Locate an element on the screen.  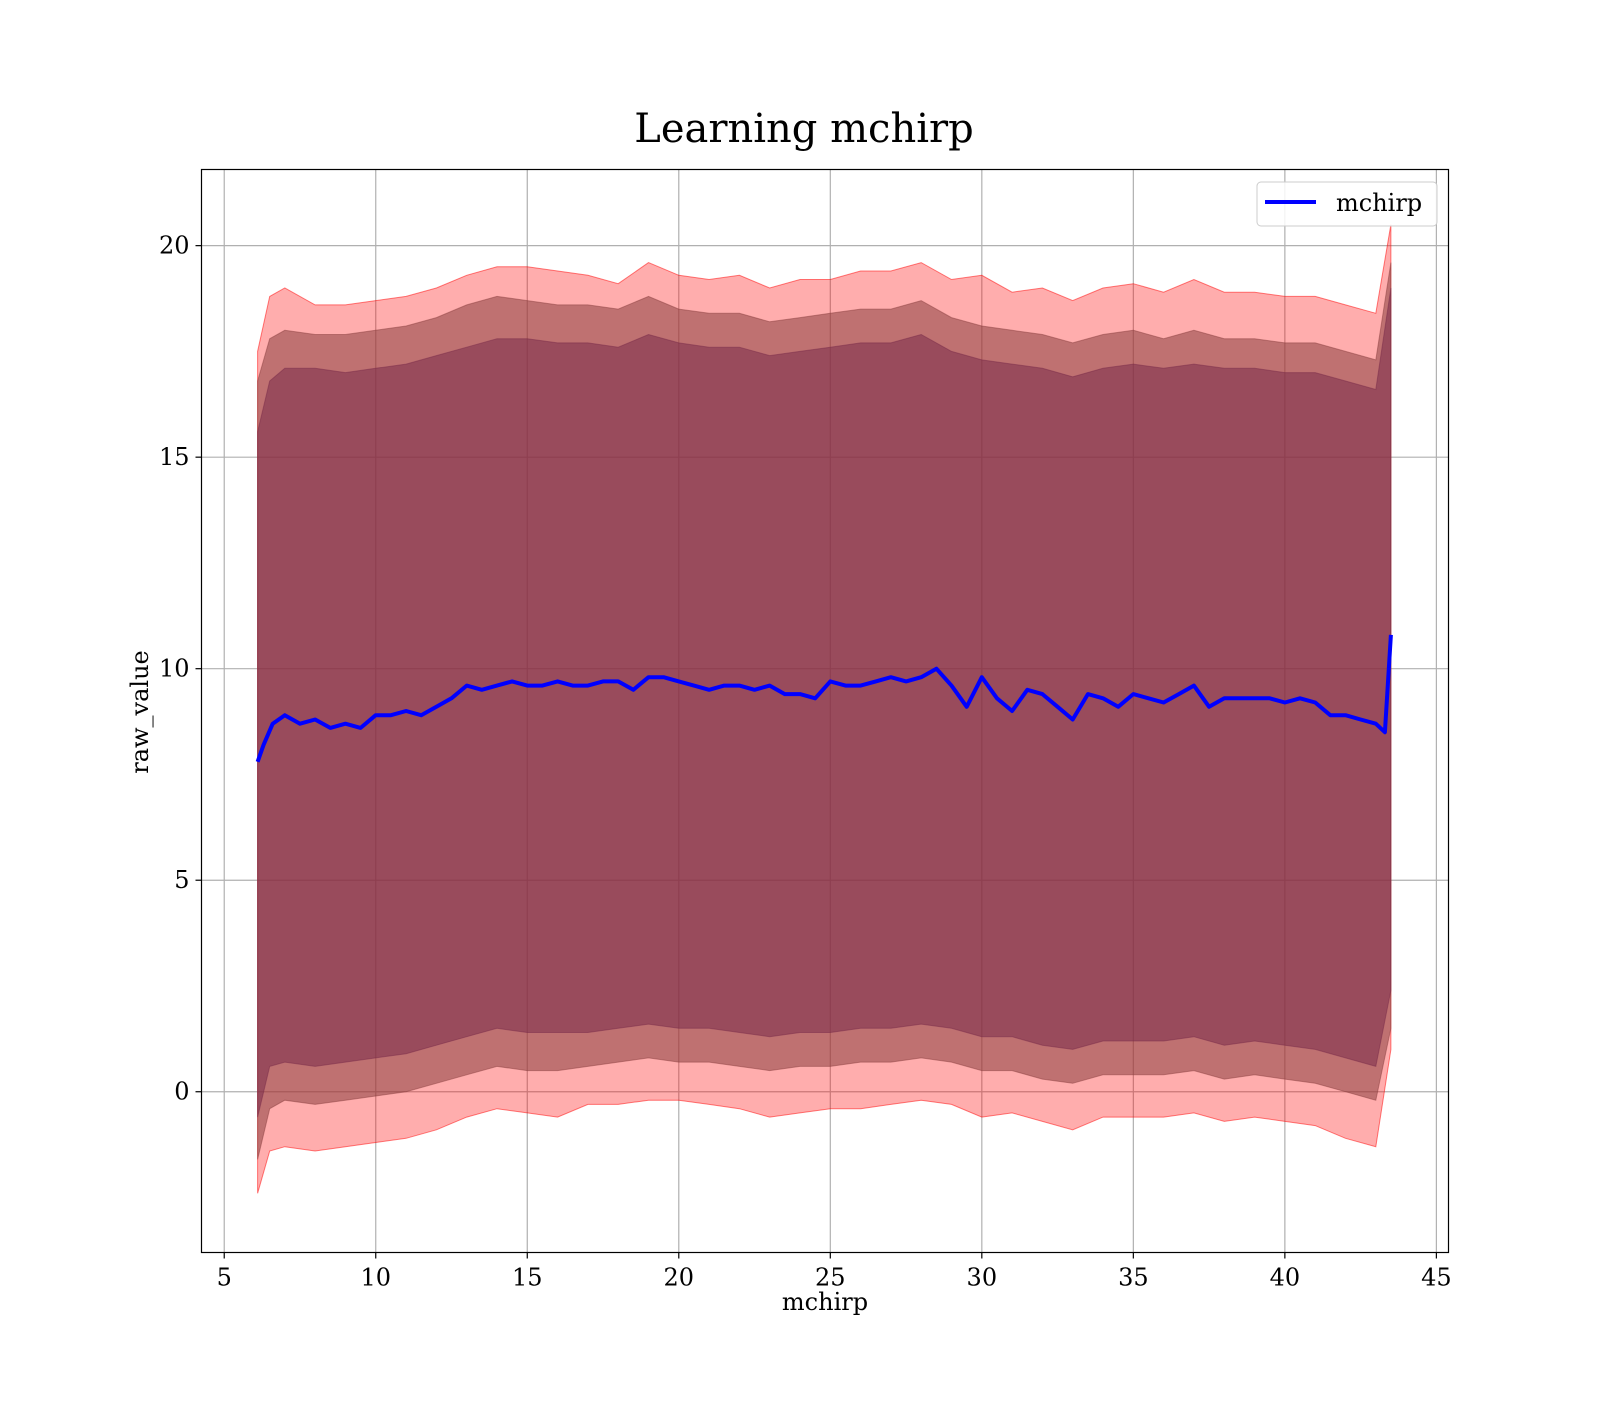
legend: mchirp is located at coordinates (1347, 204).